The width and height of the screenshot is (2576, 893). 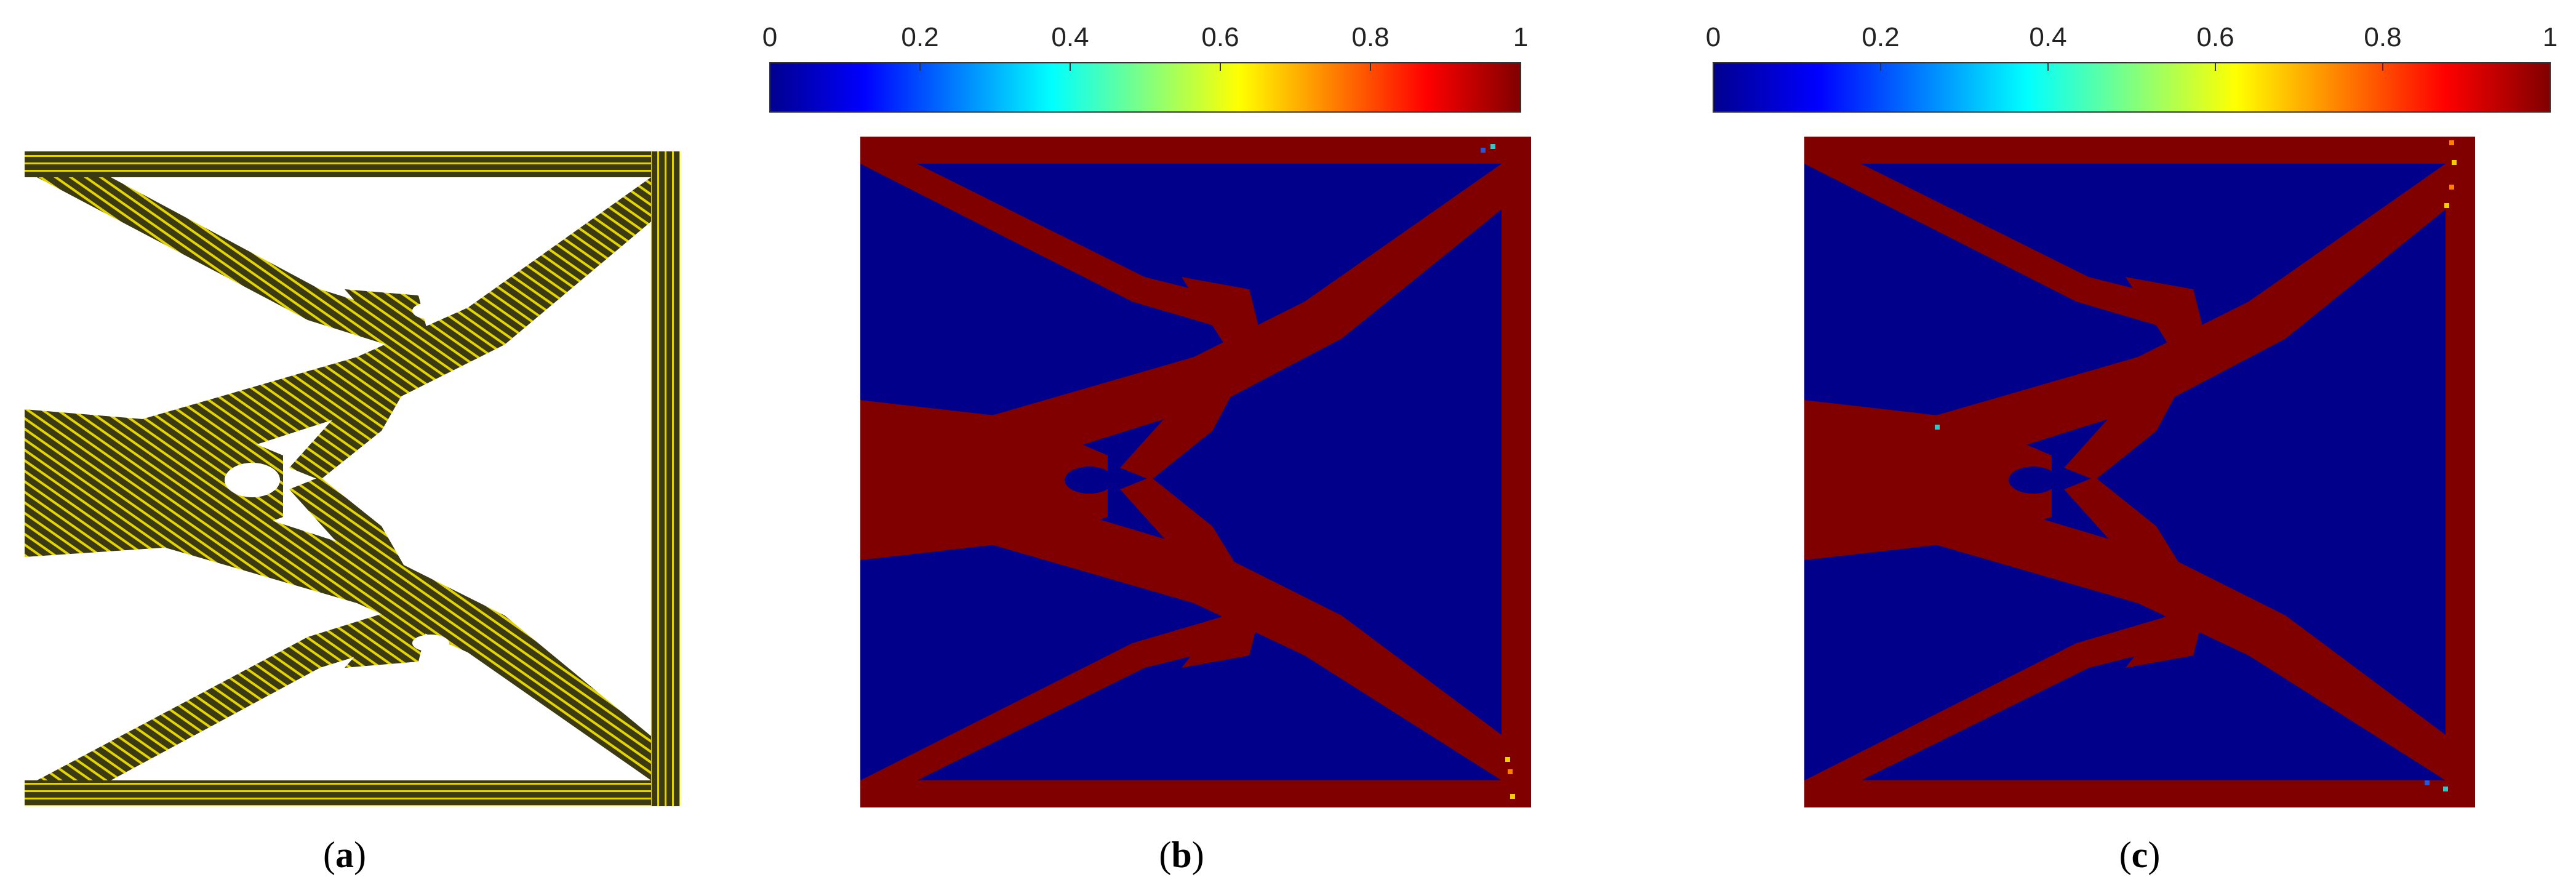 What do you see at coordinates (352, 793) in the screenshot?
I see `lattice-bottom-member` at bounding box center [352, 793].